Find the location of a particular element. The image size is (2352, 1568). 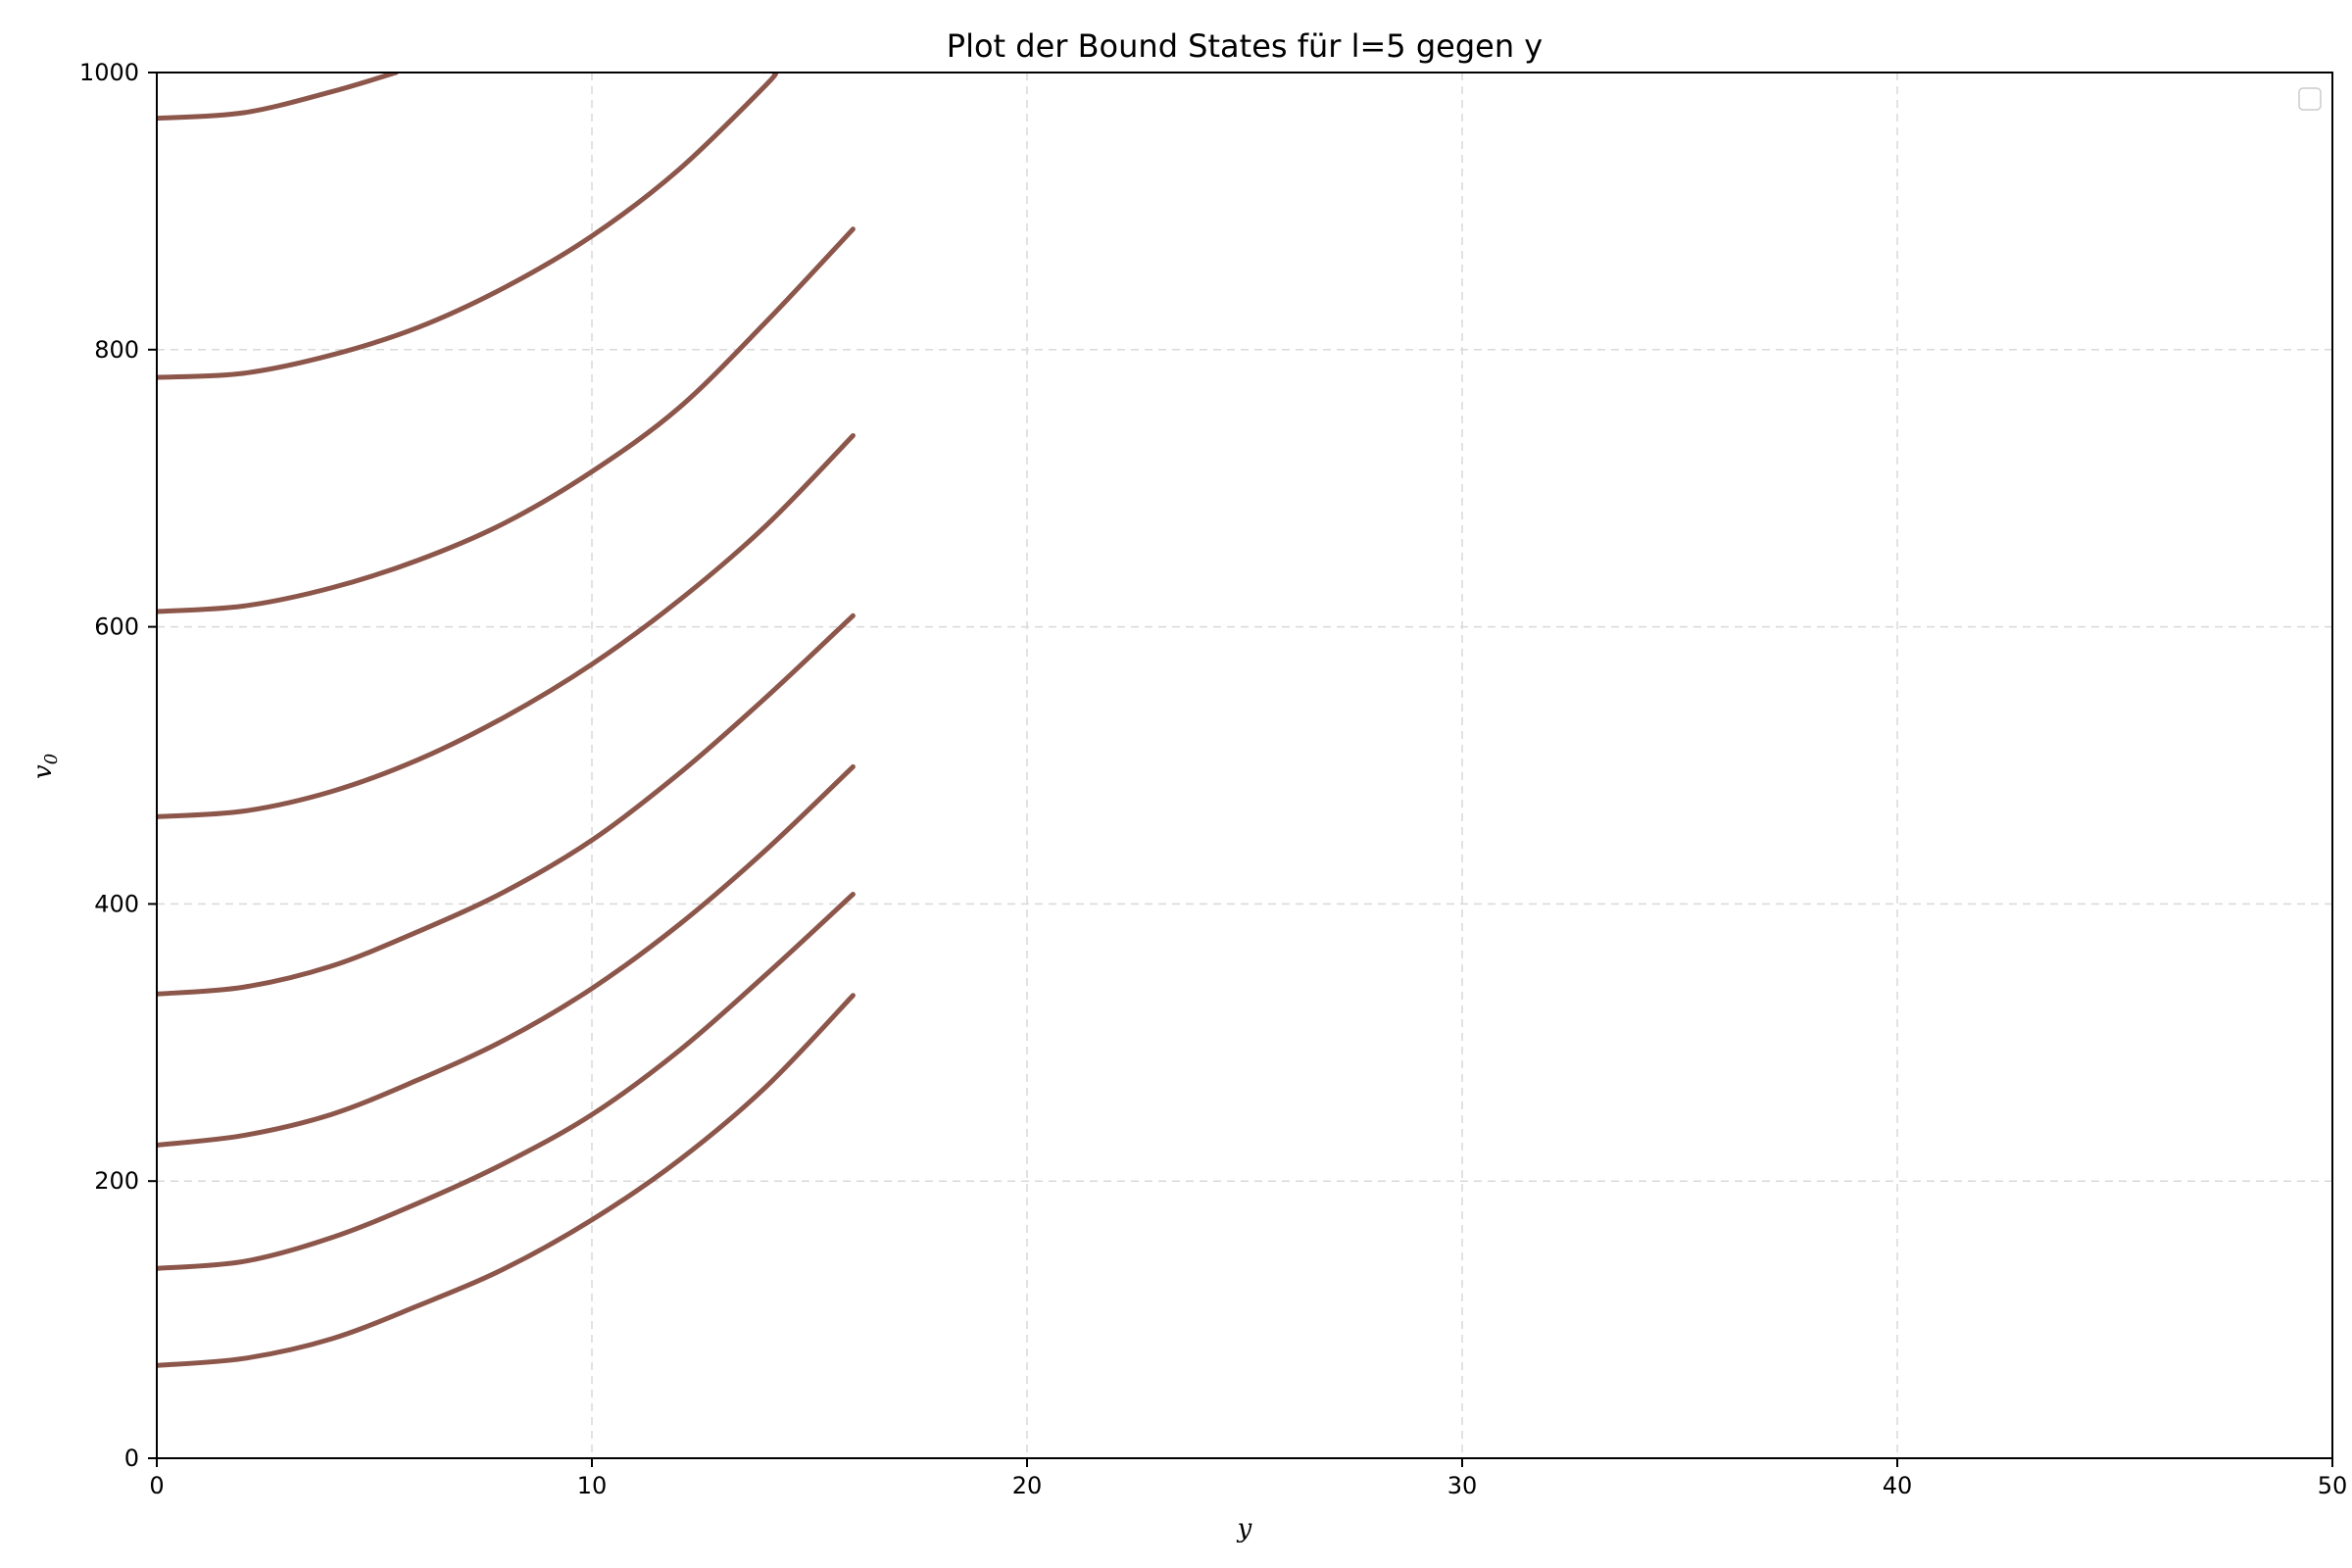

x-tick-label: 0 is located at coordinates (156, 1485).